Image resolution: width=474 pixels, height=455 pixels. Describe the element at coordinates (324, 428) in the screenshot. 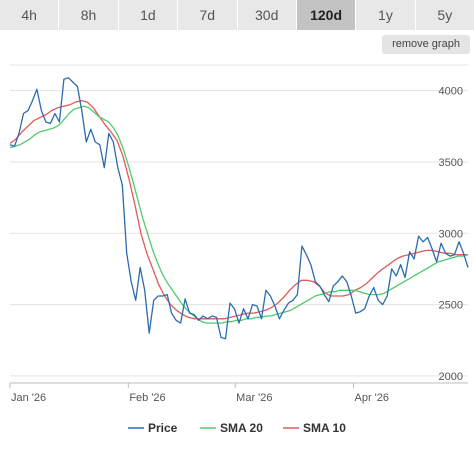

I see `legend-label-sma-10: SMA 10` at that location.